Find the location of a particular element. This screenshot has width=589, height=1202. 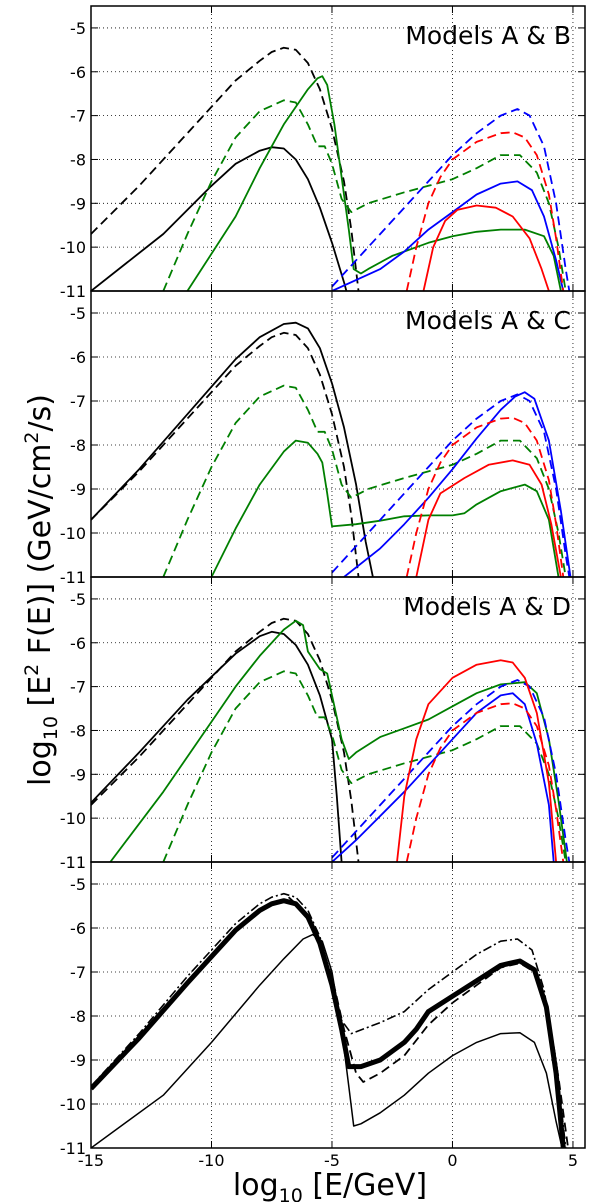

y-axis-label: log10 [E2 F(E)] (GeV/cm2/s) is located at coordinates (41, 590).